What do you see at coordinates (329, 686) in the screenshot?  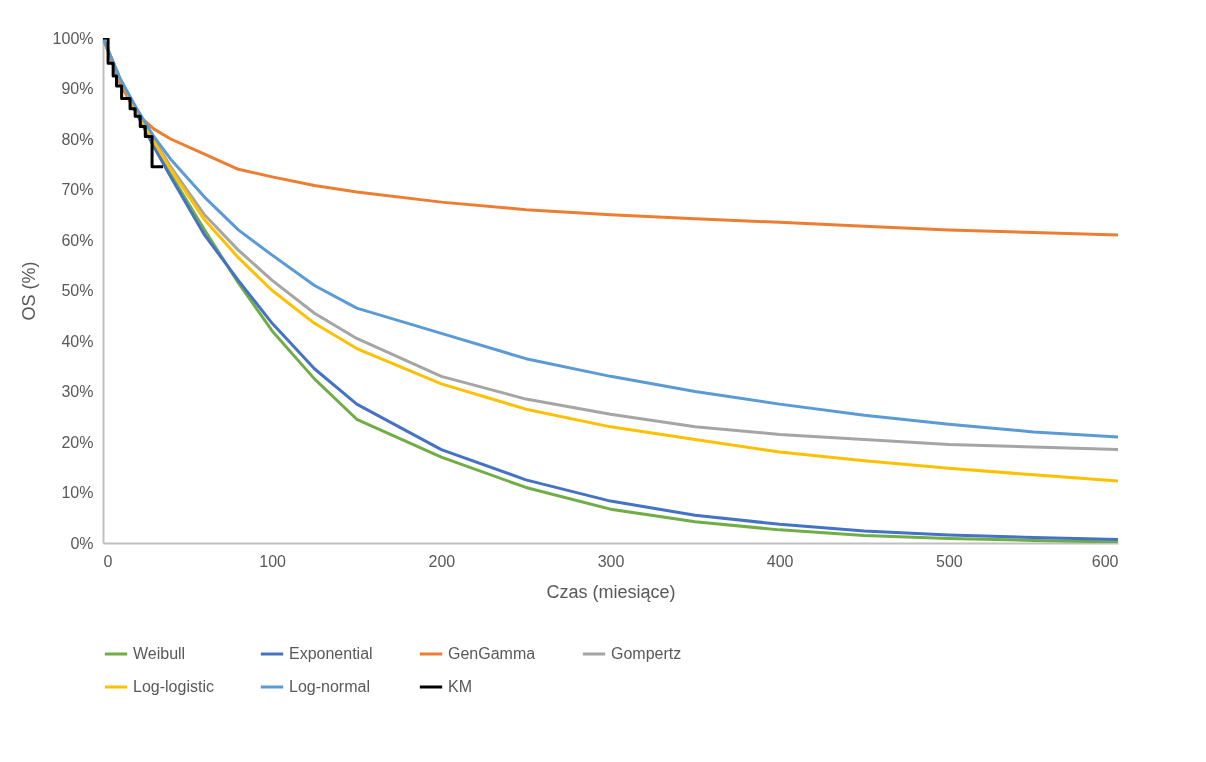 I see `legend-label: Log-normal` at bounding box center [329, 686].